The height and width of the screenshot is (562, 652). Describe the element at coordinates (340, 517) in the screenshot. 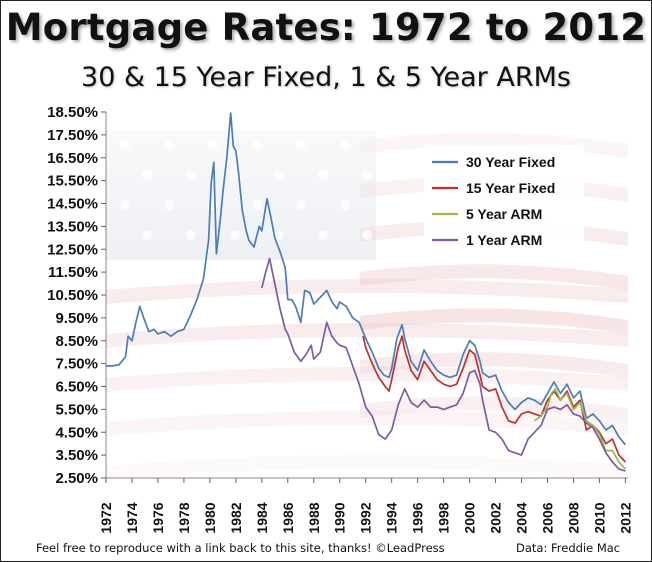

I see `x-tick-label: 1990` at that location.